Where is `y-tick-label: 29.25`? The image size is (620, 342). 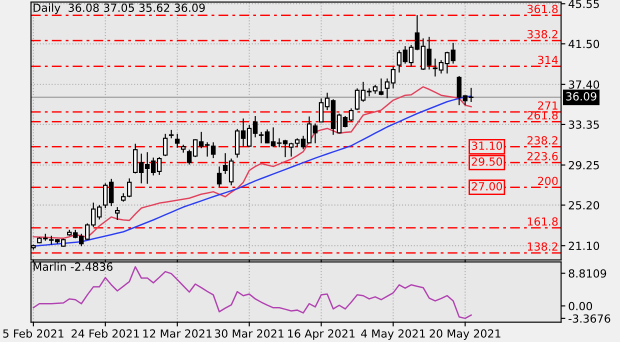 y-tick-label: 29.25 is located at coordinates (583, 165).